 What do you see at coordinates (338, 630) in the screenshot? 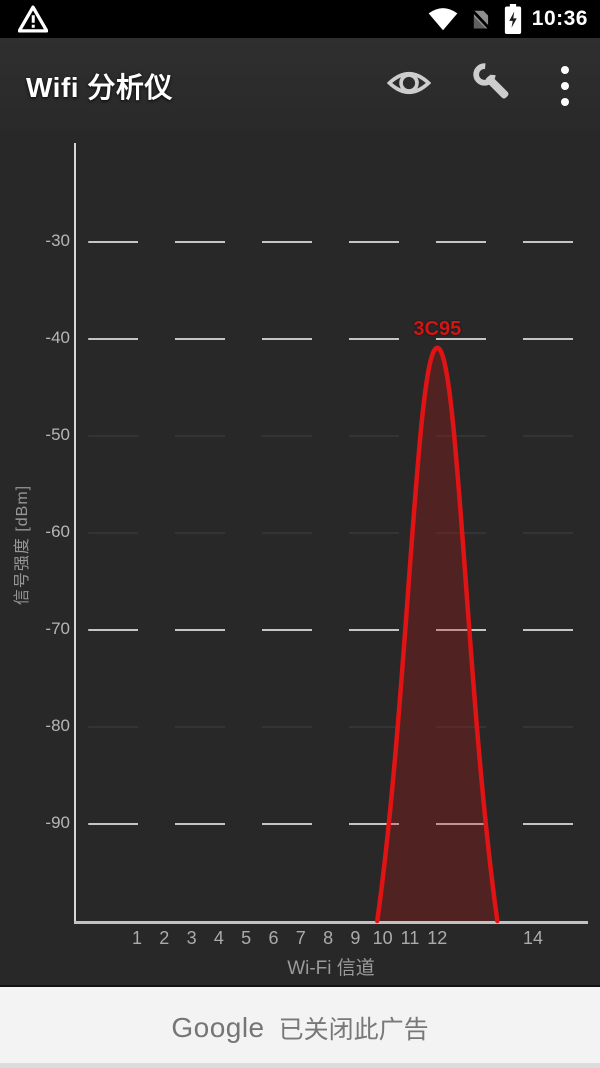
I see `gridline--70` at bounding box center [338, 630].